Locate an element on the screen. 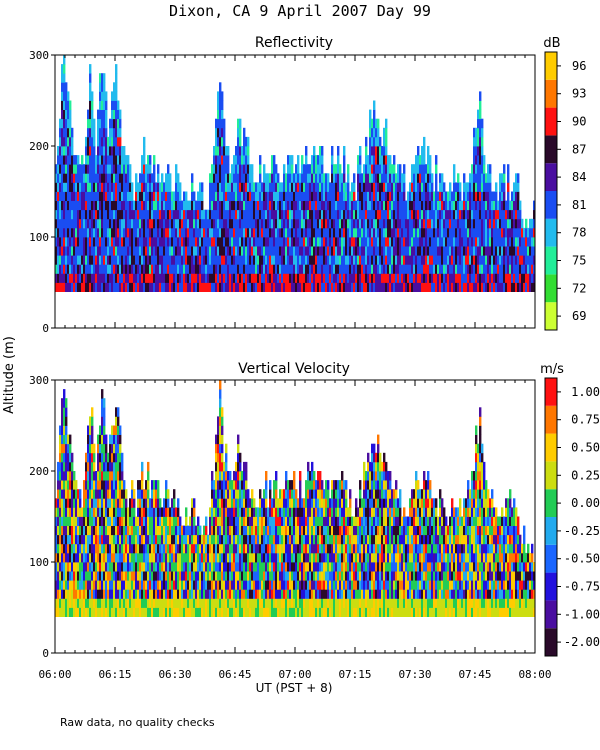 Image resolution: width=600 pixels, height=750 pixels. y-tick-label: 100 is located at coordinates (39, 237).